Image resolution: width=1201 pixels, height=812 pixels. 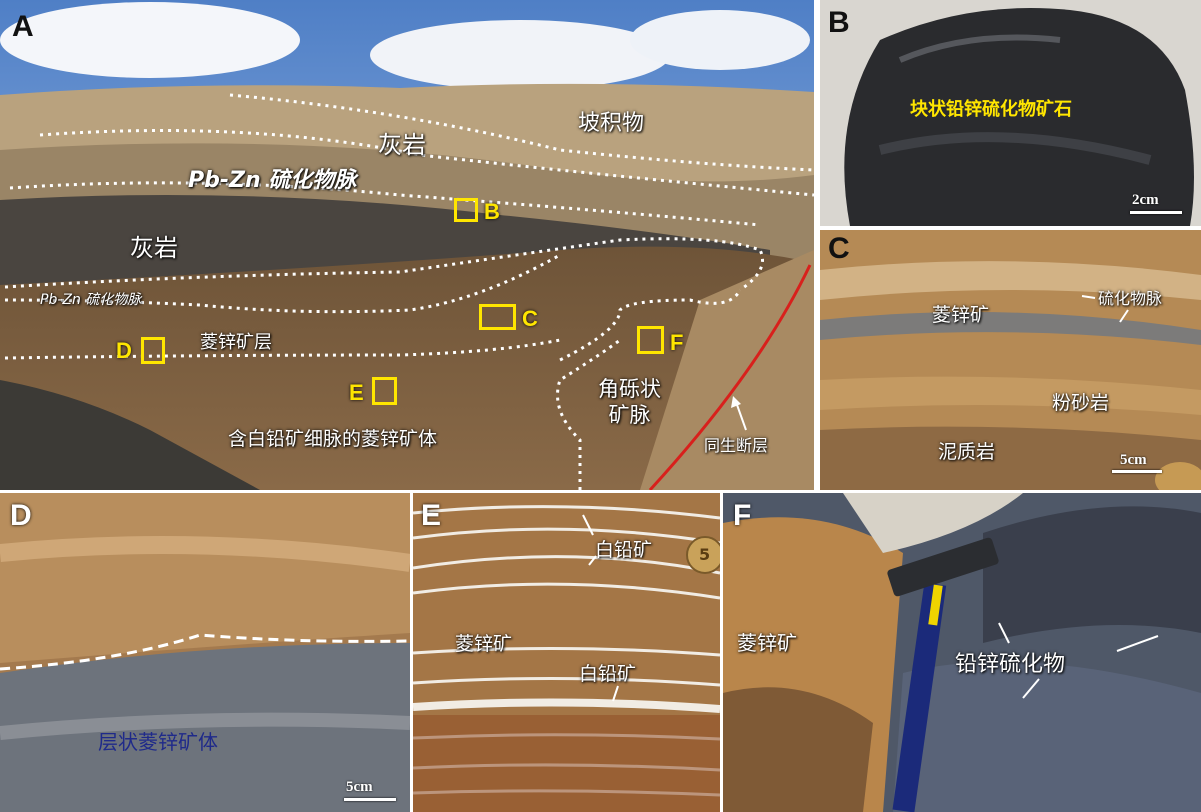 What do you see at coordinates (767, 643) in the screenshot?
I see `label-f-smithsonite: 菱锌矿` at bounding box center [767, 643].